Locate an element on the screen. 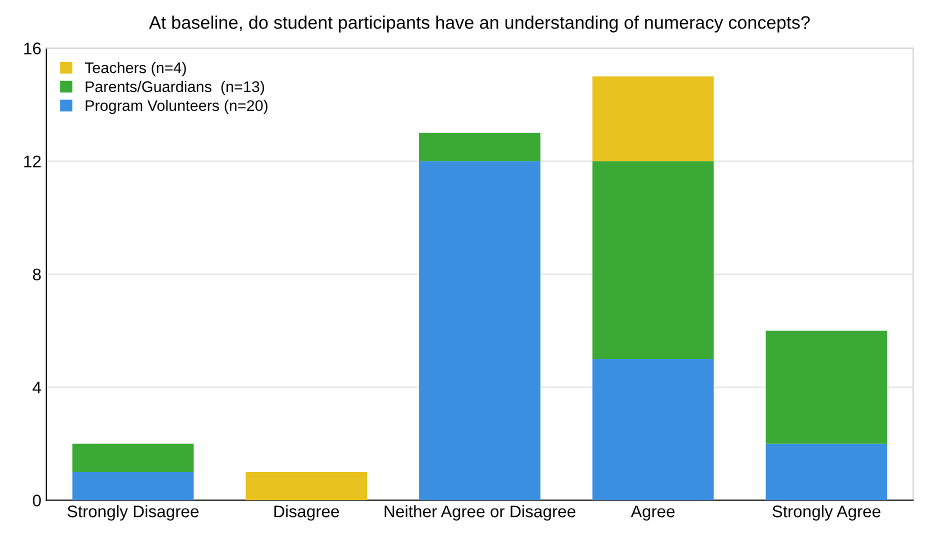 The image size is (927, 535). x-tick-label: Agree is located at coordinates (652, 513).